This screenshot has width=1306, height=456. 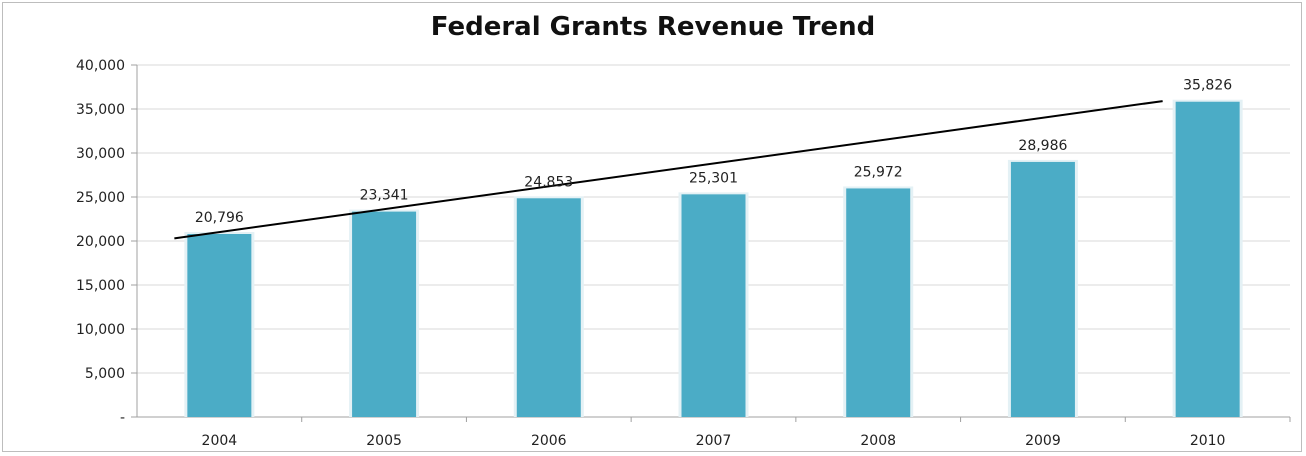 I want to click on data-label: 23,341, so click(x=384, y=196).